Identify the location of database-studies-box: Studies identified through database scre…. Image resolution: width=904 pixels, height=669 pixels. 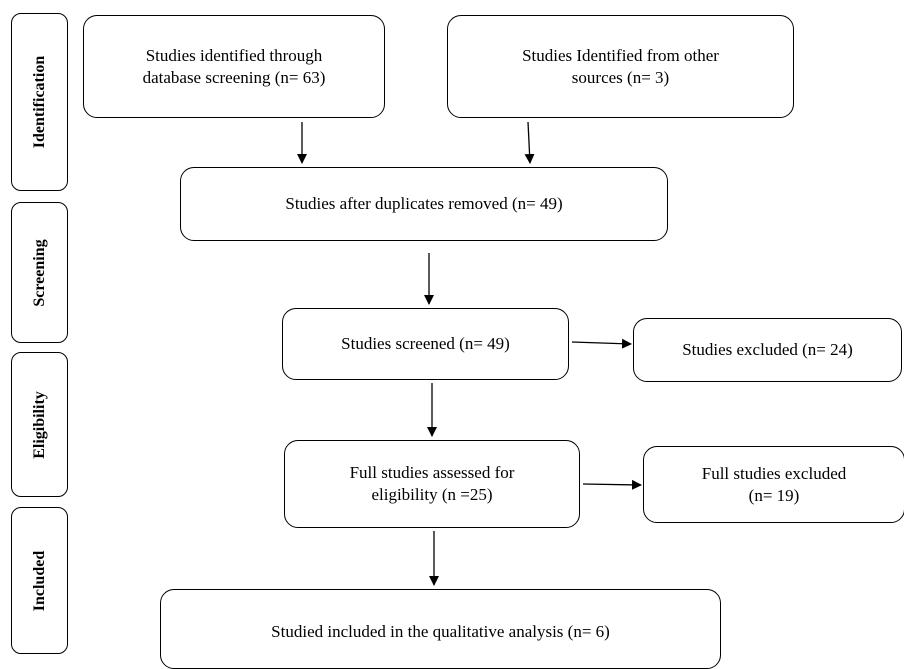
(234, 66).